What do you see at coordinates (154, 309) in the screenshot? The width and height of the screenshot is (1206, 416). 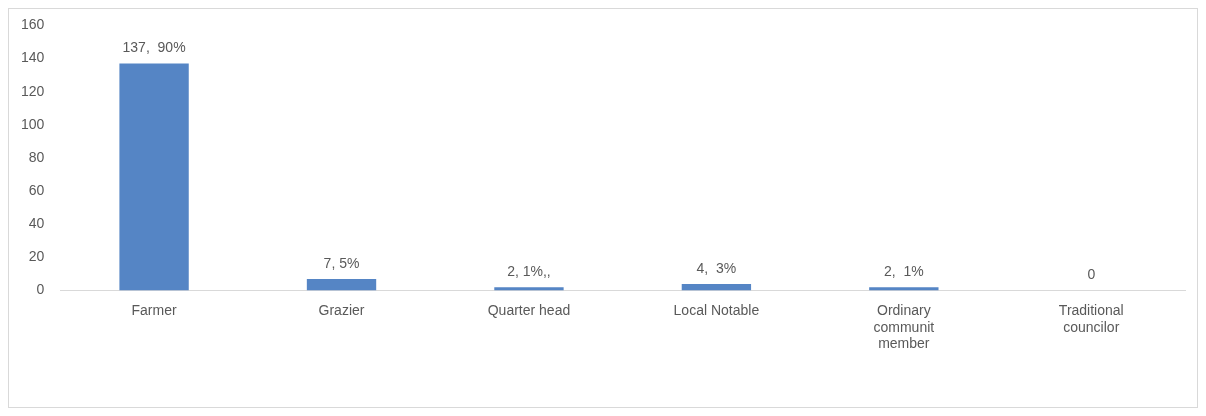 I see `x-tick-label: Farmer` at bounding box center [154, 309].